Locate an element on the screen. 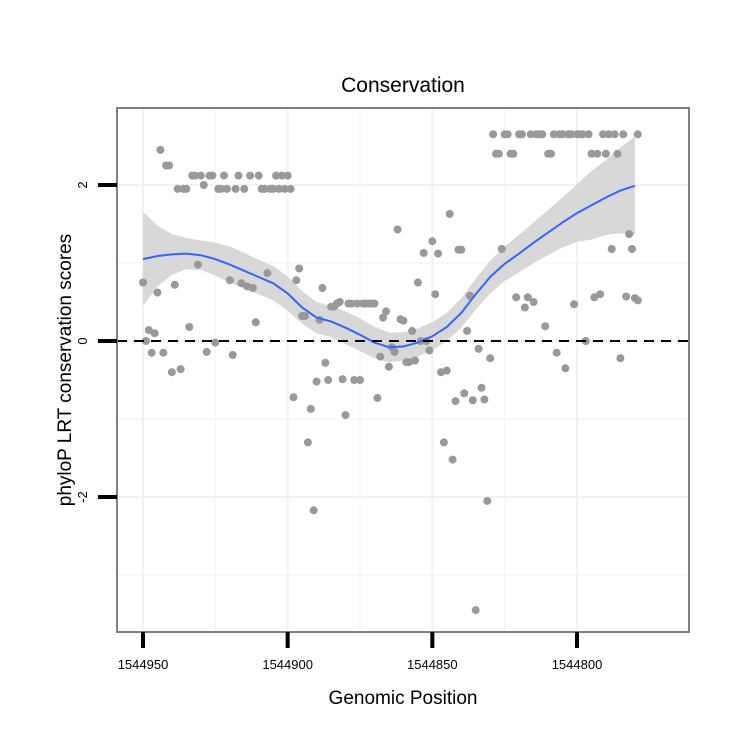  chart-title: Conservation is located at coordinates (403, 85).